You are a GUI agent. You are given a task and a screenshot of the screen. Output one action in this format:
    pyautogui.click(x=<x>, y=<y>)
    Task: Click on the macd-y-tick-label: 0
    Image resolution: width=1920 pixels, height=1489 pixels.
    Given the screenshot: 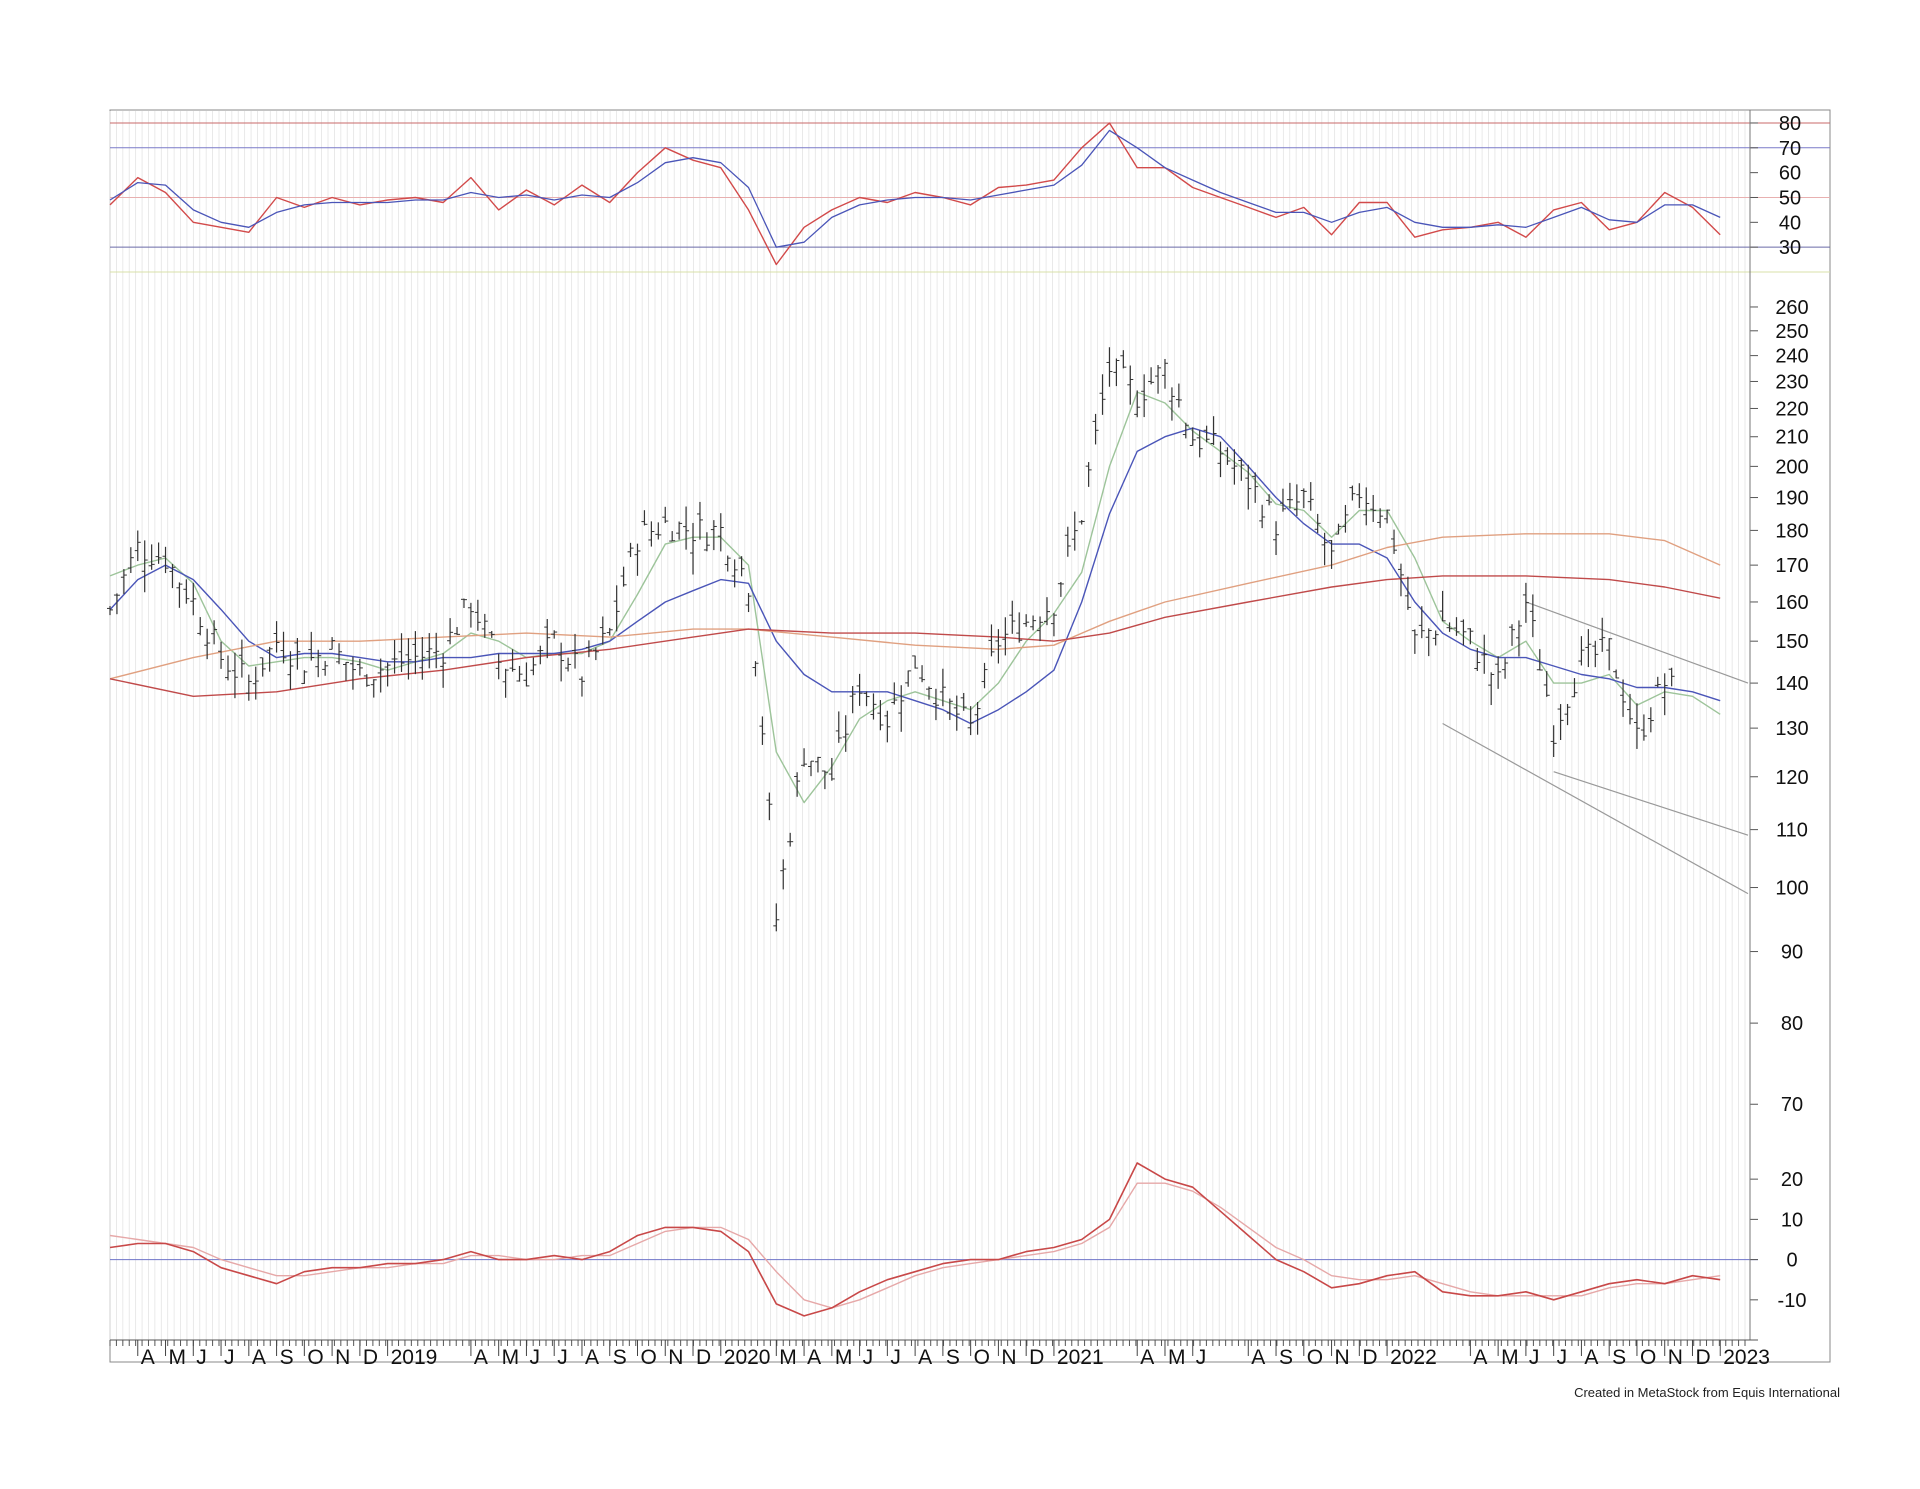 What is the action you would take?
    pyautogui.click(x=1791, y=1261)
    